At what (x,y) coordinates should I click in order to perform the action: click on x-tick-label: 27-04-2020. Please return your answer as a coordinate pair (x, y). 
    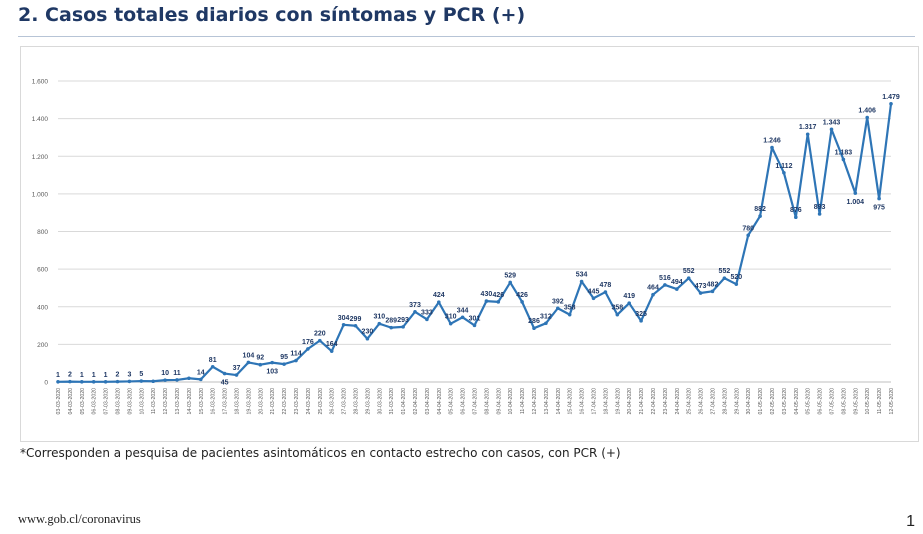
    Looking at the image, I should click on (714, 401).